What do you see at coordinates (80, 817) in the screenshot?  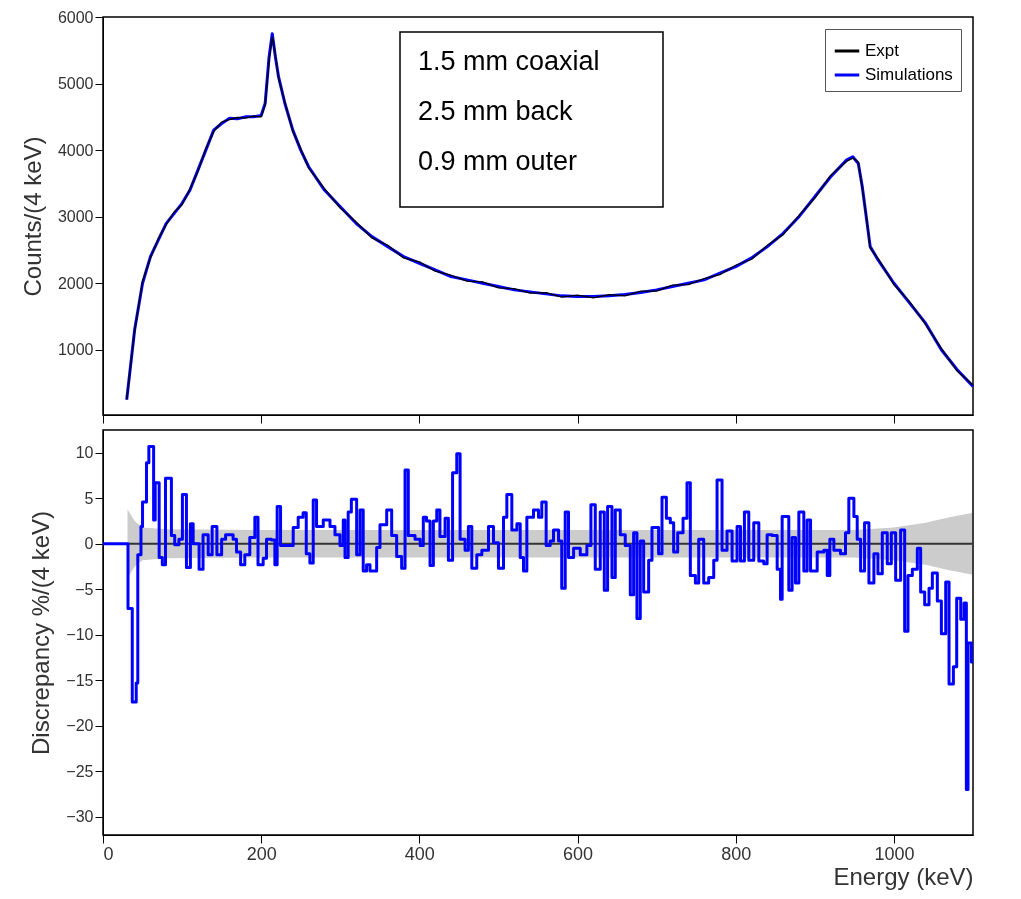 I see `y-tick-label: −30` at bounding box center [80, 817].